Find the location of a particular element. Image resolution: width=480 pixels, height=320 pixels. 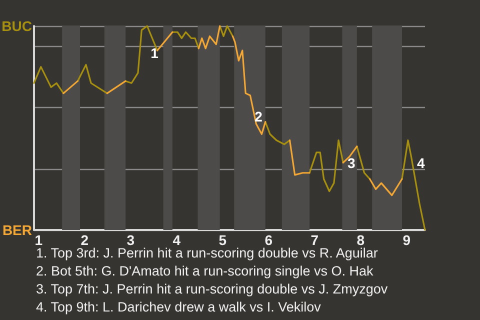

text: BER is located at coordinates (17, 230).